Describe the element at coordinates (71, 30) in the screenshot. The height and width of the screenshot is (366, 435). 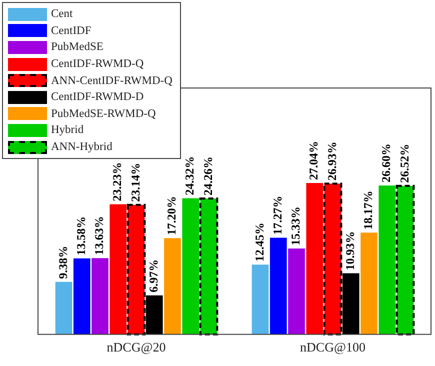
I see `legend-label: CentIDF` at that location.